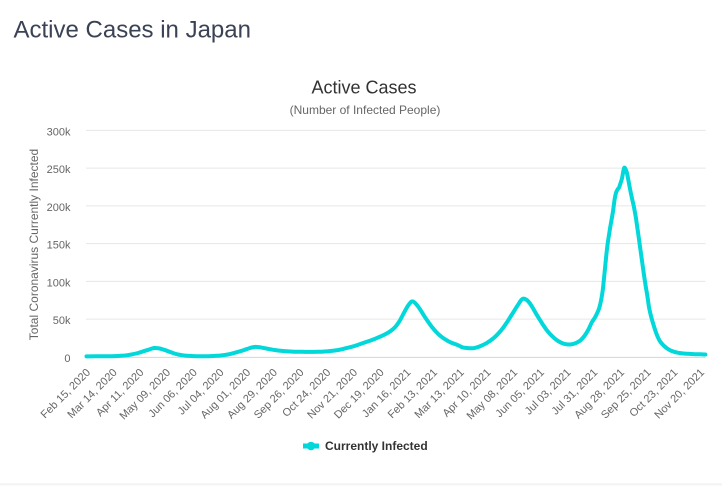 This screenshot has height=491, width=722. What do you see at coordinates (59, 132) in the screenshot?
I see `svg-text: 300k` at bounding box center [59, 132].